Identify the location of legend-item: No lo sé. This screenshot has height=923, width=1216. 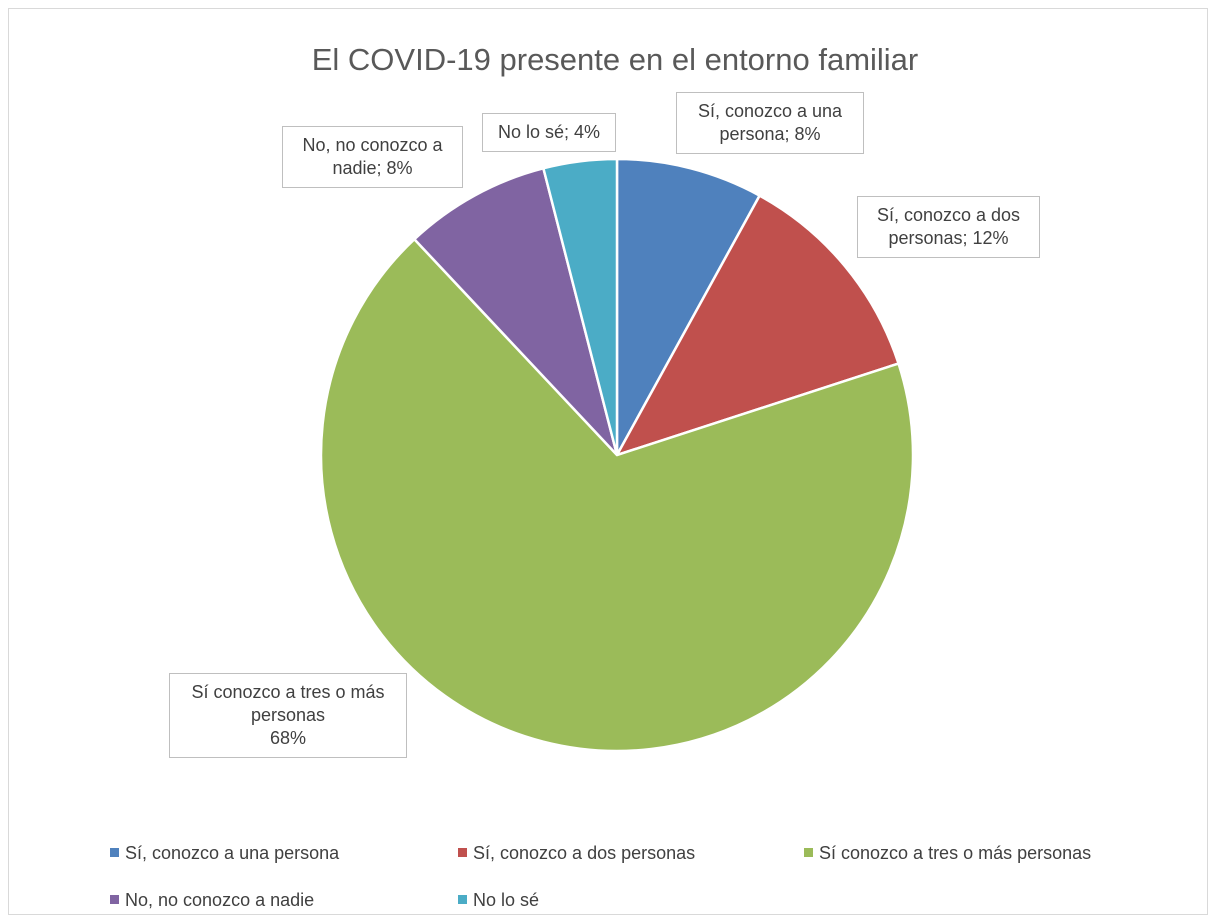
(498, 900).